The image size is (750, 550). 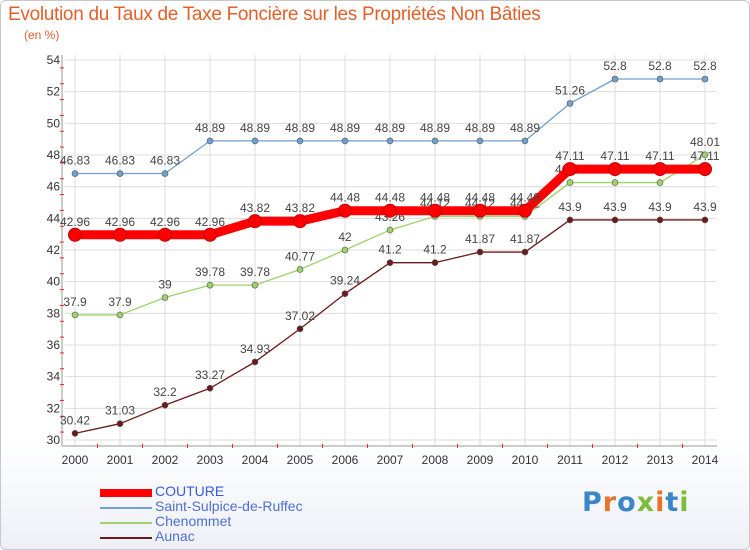 What do you see at coordinates (345, 281) in the screenshot?
I see `data-label-aunac: 39.24` at bounding box center [345, 281].